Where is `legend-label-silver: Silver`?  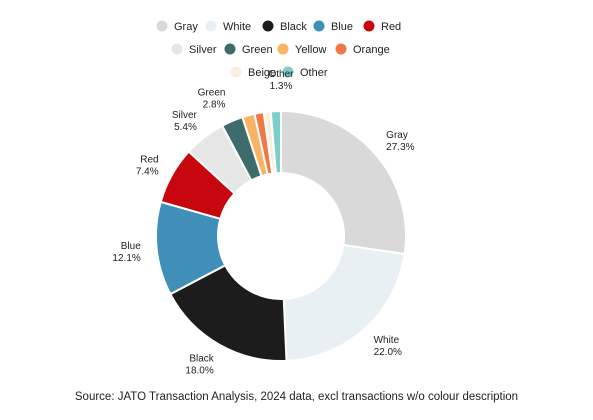
legend-label-silver: Silver is located at coordinates (203, 50).